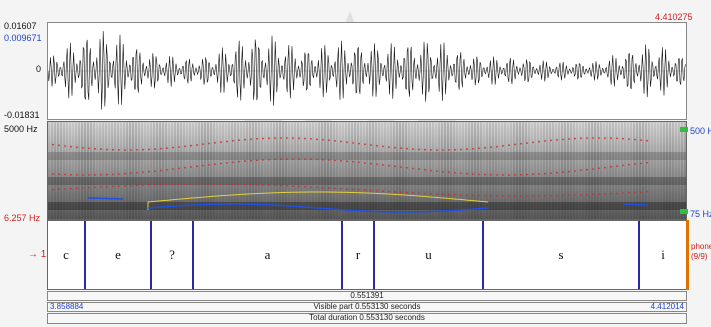  I want to click on segment-i: i, so click(663, 254).